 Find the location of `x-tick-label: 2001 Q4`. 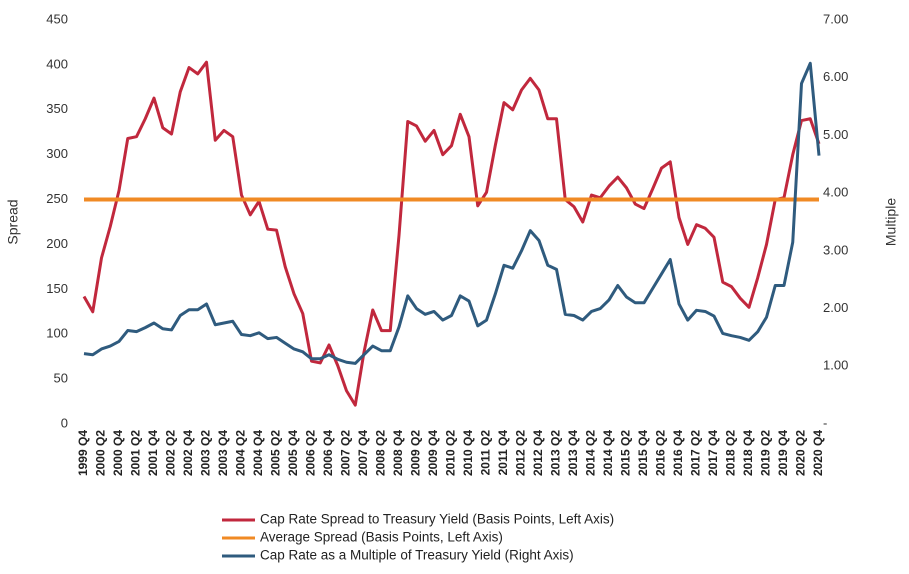

x-tick-label: 2001 Q4 is located at coordinates (153, 453).